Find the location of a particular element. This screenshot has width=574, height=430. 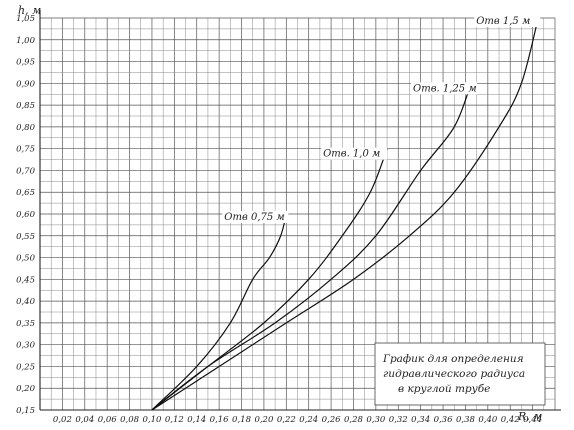

y-tick-label: 0,30 is located at coordinates (26, 346).